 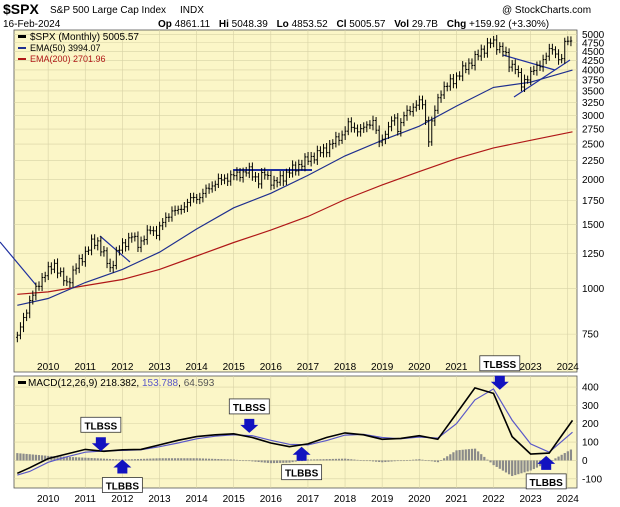 I want to click on macd-x-tick-label: 2023, so click(x=530, y=499).